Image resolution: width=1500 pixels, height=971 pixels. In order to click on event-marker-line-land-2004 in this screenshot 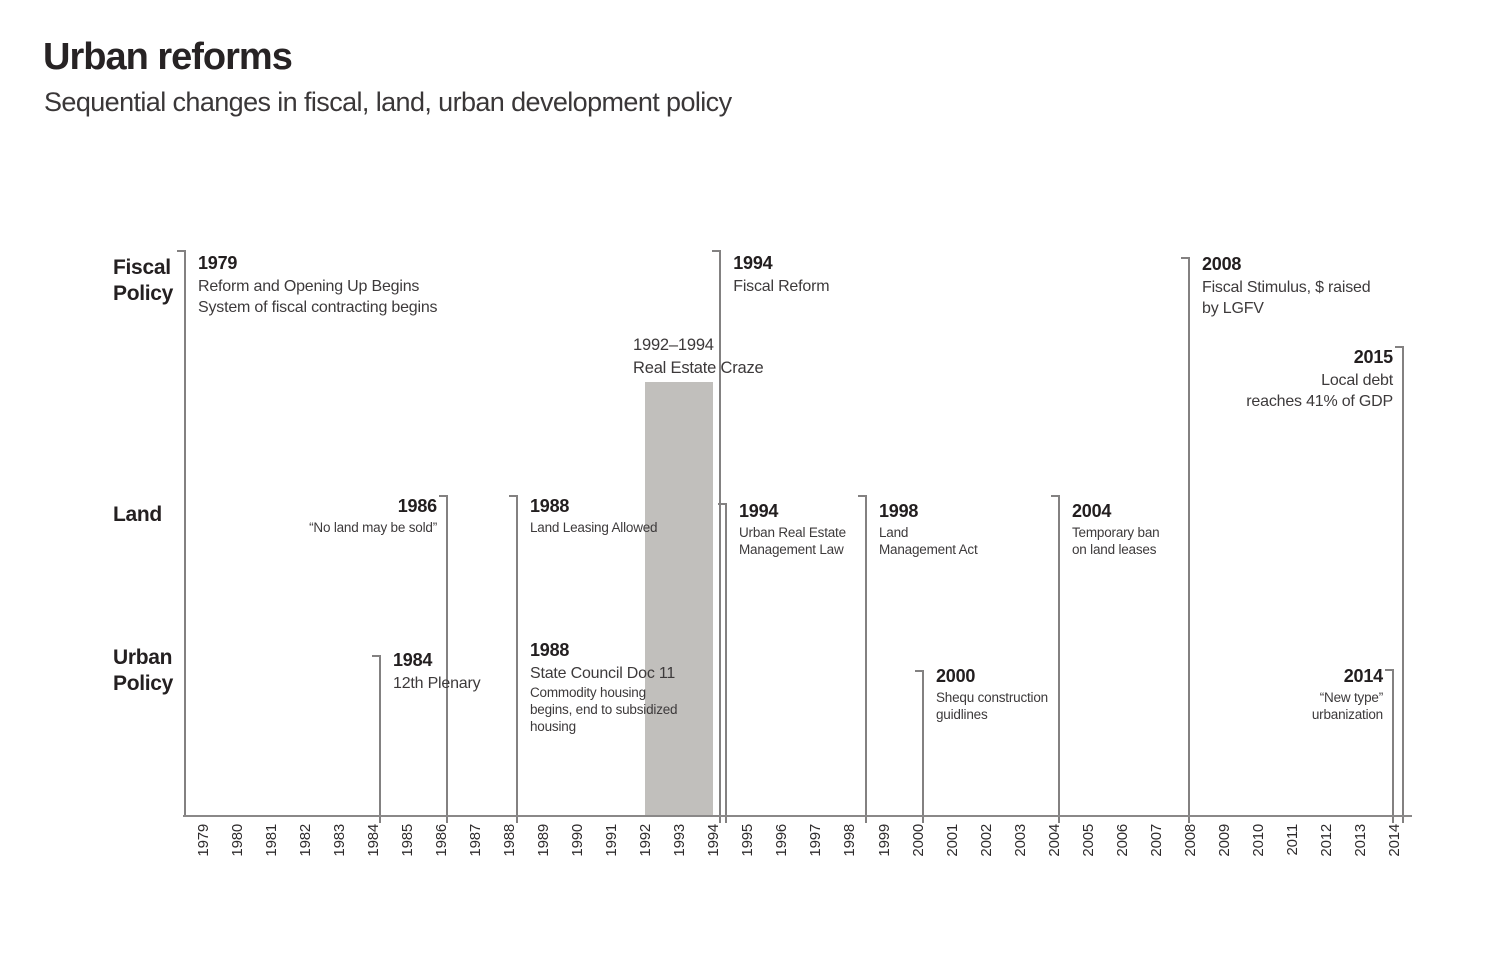, I will do `click(1056, 659)`.